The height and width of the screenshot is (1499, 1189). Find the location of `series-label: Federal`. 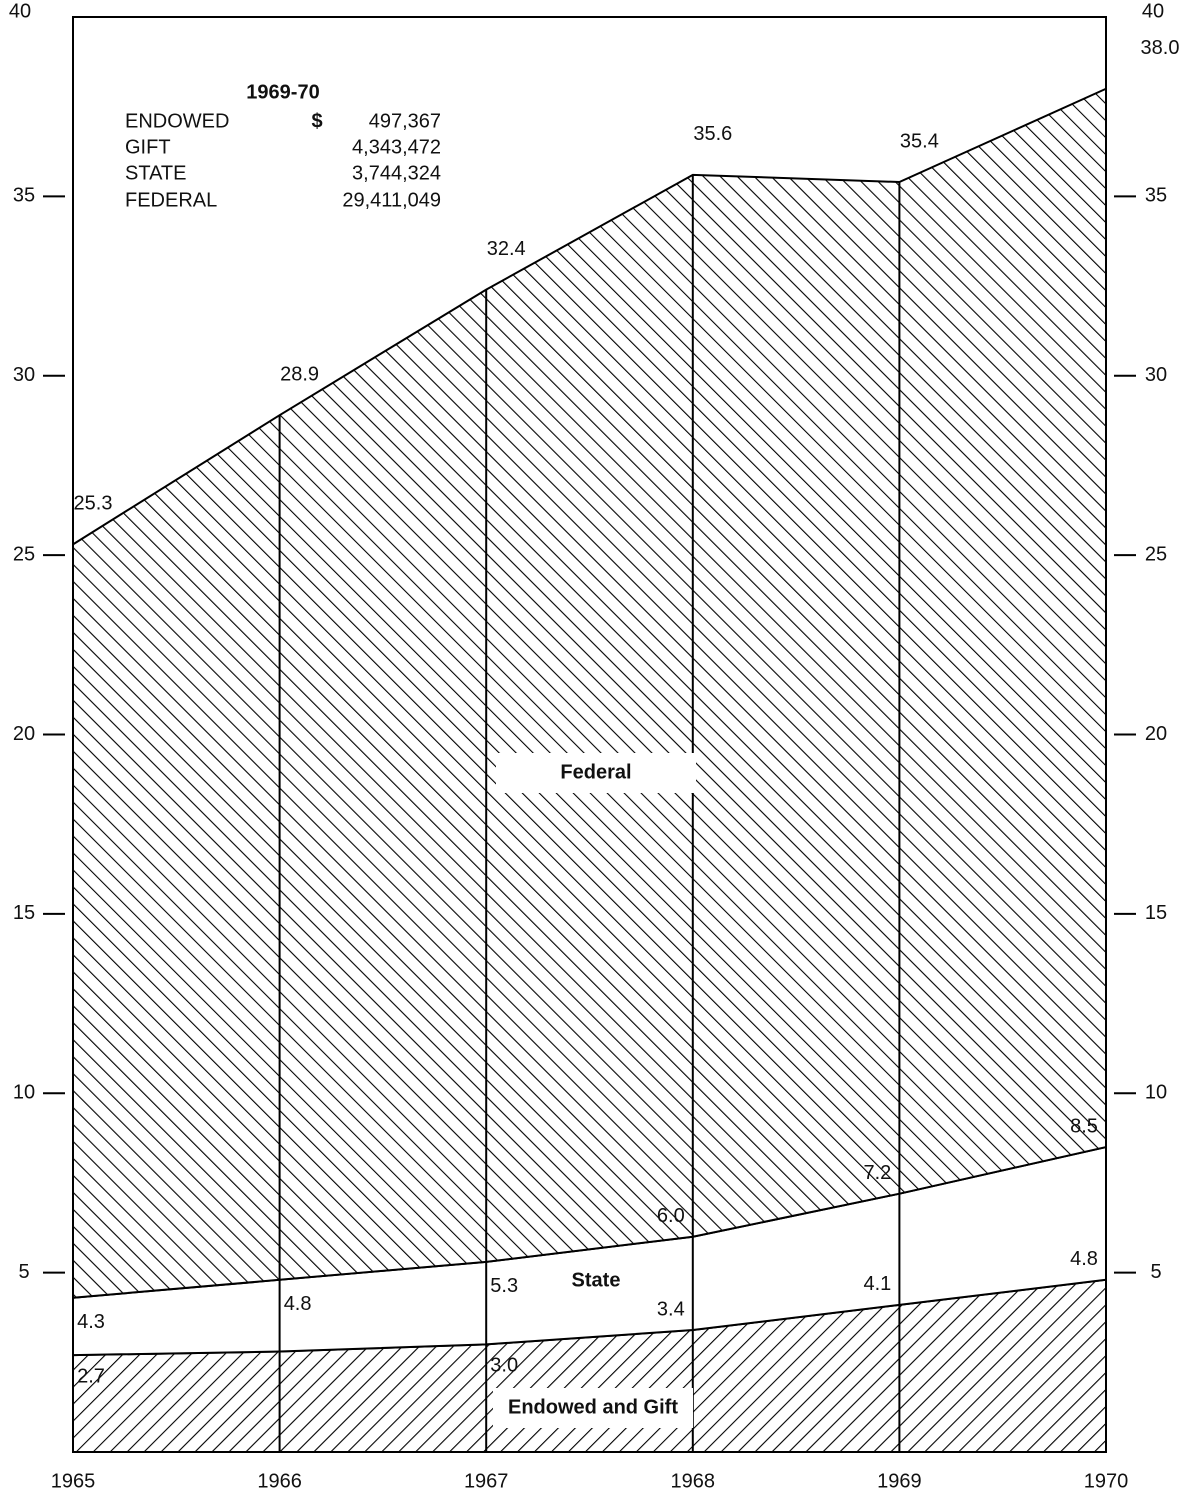

series-label: Federal is located at coordinates (595, 772).